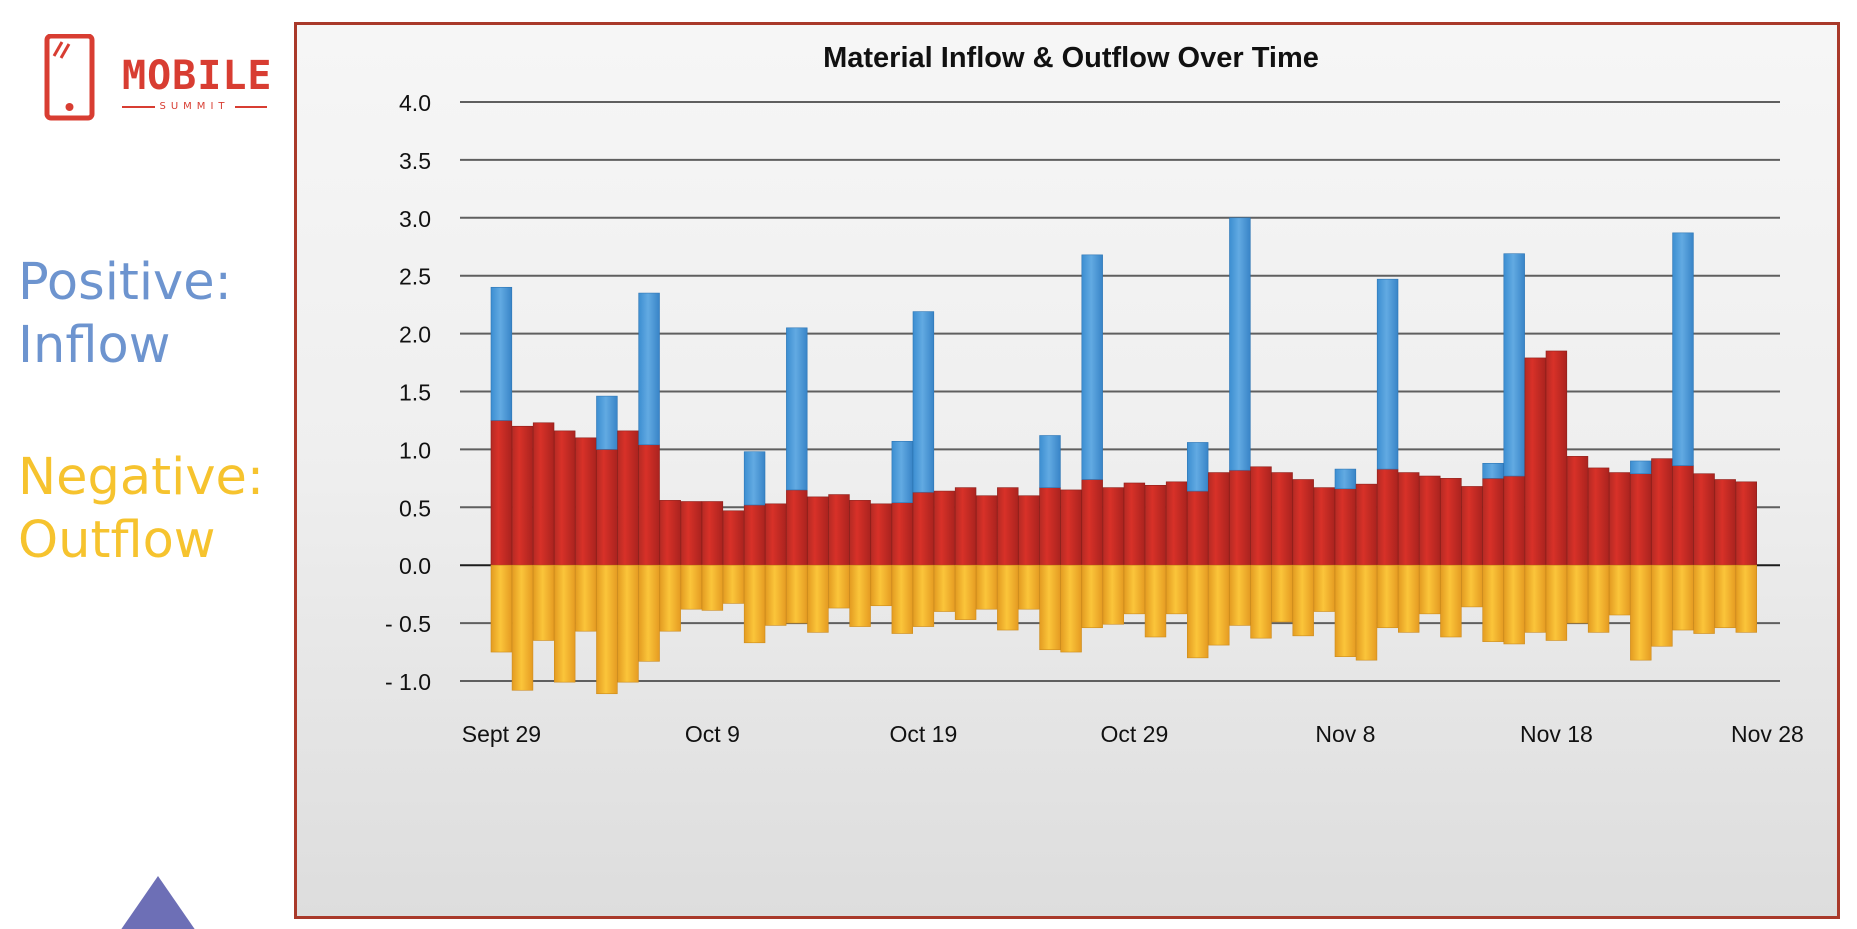  What do you see at coordinates (141, 509) in the screenshot?
I see `negative-outflow-note: Negative: Outflow` at bounding box center [141, 509].